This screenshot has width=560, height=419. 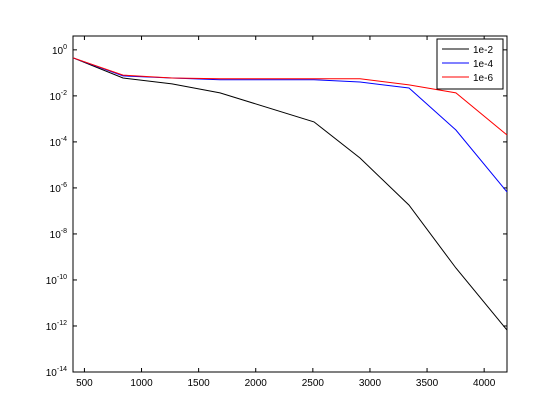 What do you see at coordinates (58, 142) in the screenshot?
I see `y-tick-label: 10⁻⁴` at bounding box center [58, 142].